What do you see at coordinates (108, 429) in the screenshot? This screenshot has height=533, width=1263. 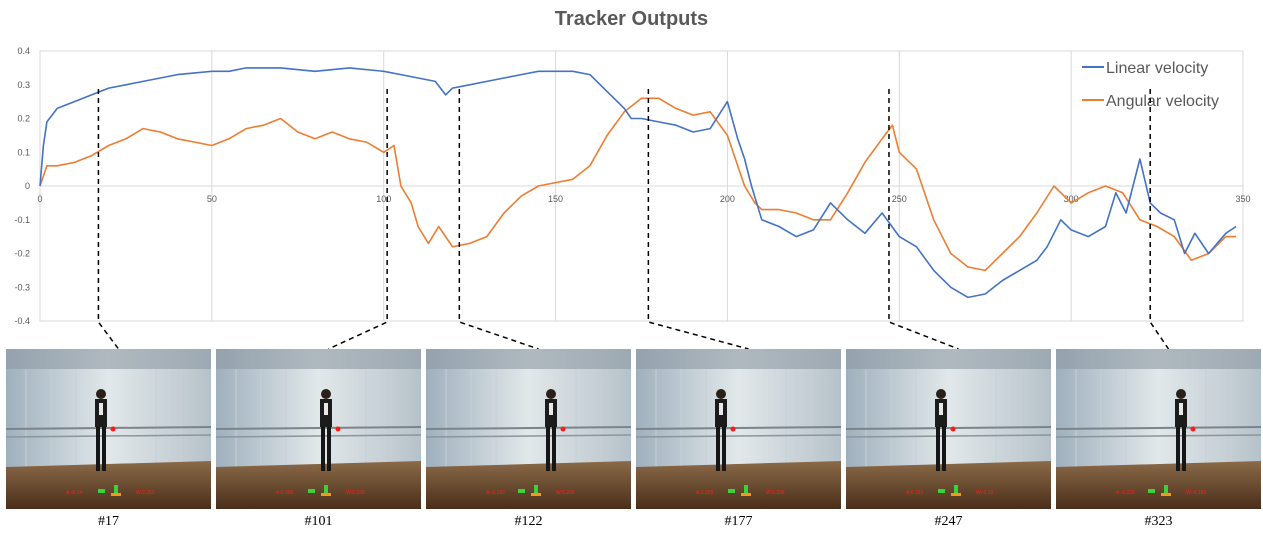 I see `video-frame: A:-0.14 W:0.253` at bounding box center [108, 429].